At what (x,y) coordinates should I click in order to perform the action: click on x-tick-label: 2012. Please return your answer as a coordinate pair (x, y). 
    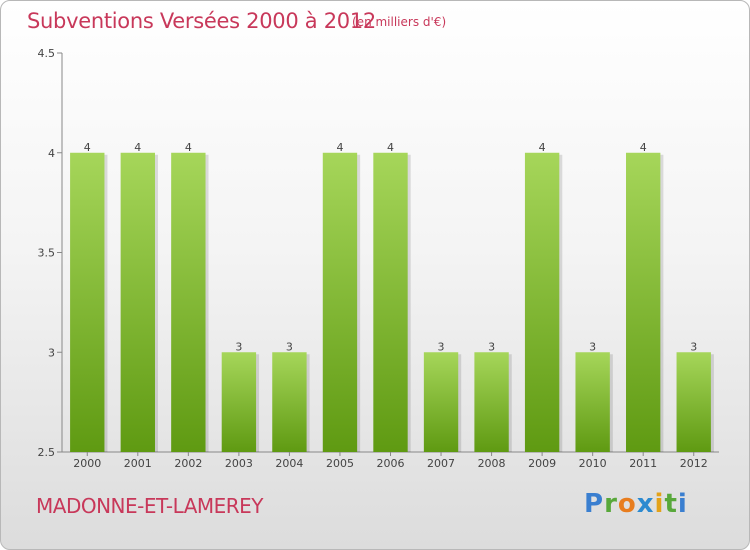
    Looking at the image, I should click on (694, 463).